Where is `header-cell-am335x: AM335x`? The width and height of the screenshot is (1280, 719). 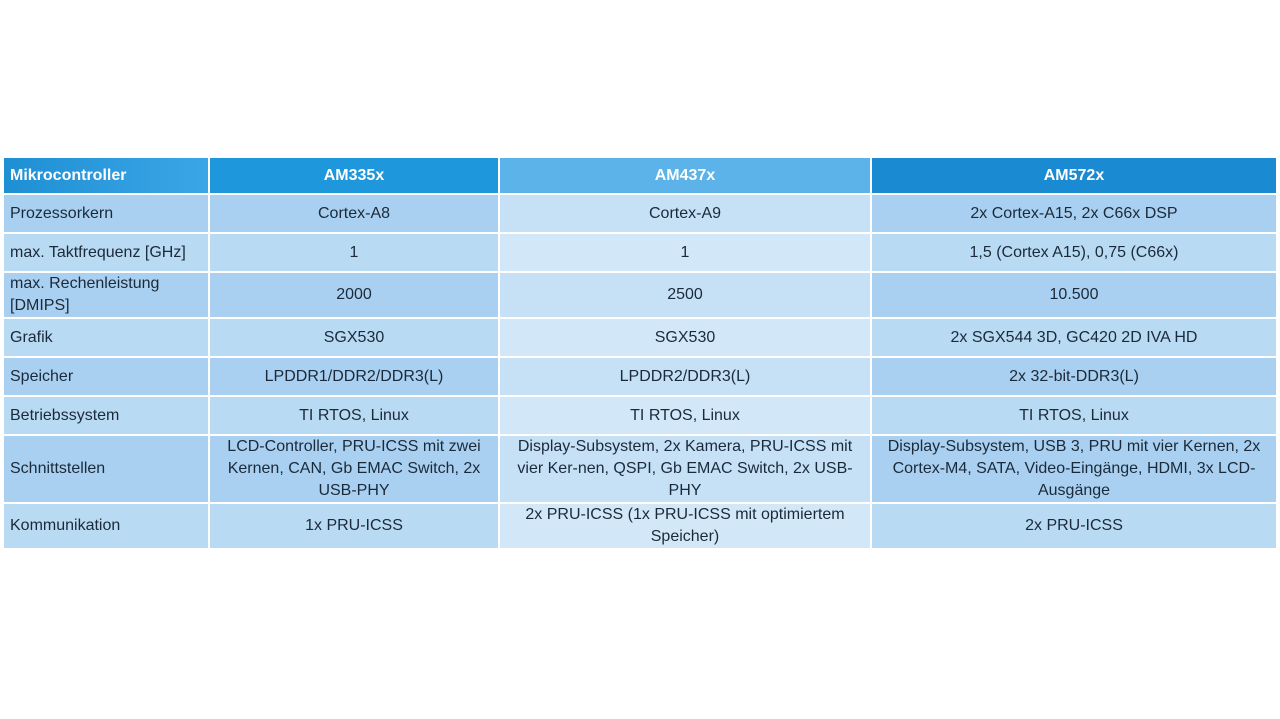 header-cell-am335x: AM335x is located at coordinates (355, 176).